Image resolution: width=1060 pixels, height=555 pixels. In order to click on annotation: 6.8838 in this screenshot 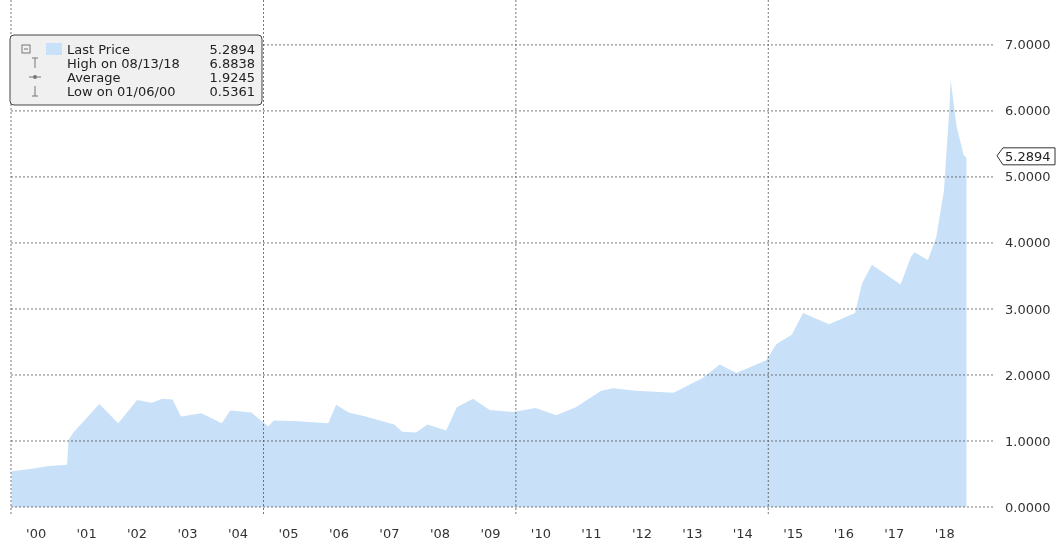, I will do `click(232, 63)`.